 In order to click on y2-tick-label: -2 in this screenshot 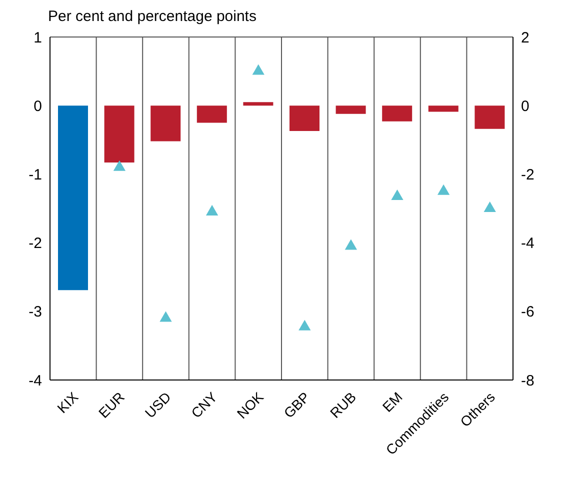, I will do `click(527, 175)`.